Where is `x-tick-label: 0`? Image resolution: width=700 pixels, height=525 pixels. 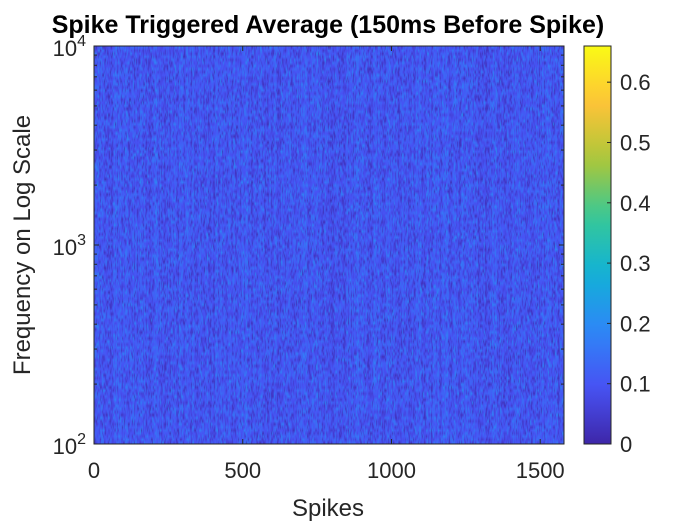 x-tick-label: 0 is located at coordinates (94, 470).